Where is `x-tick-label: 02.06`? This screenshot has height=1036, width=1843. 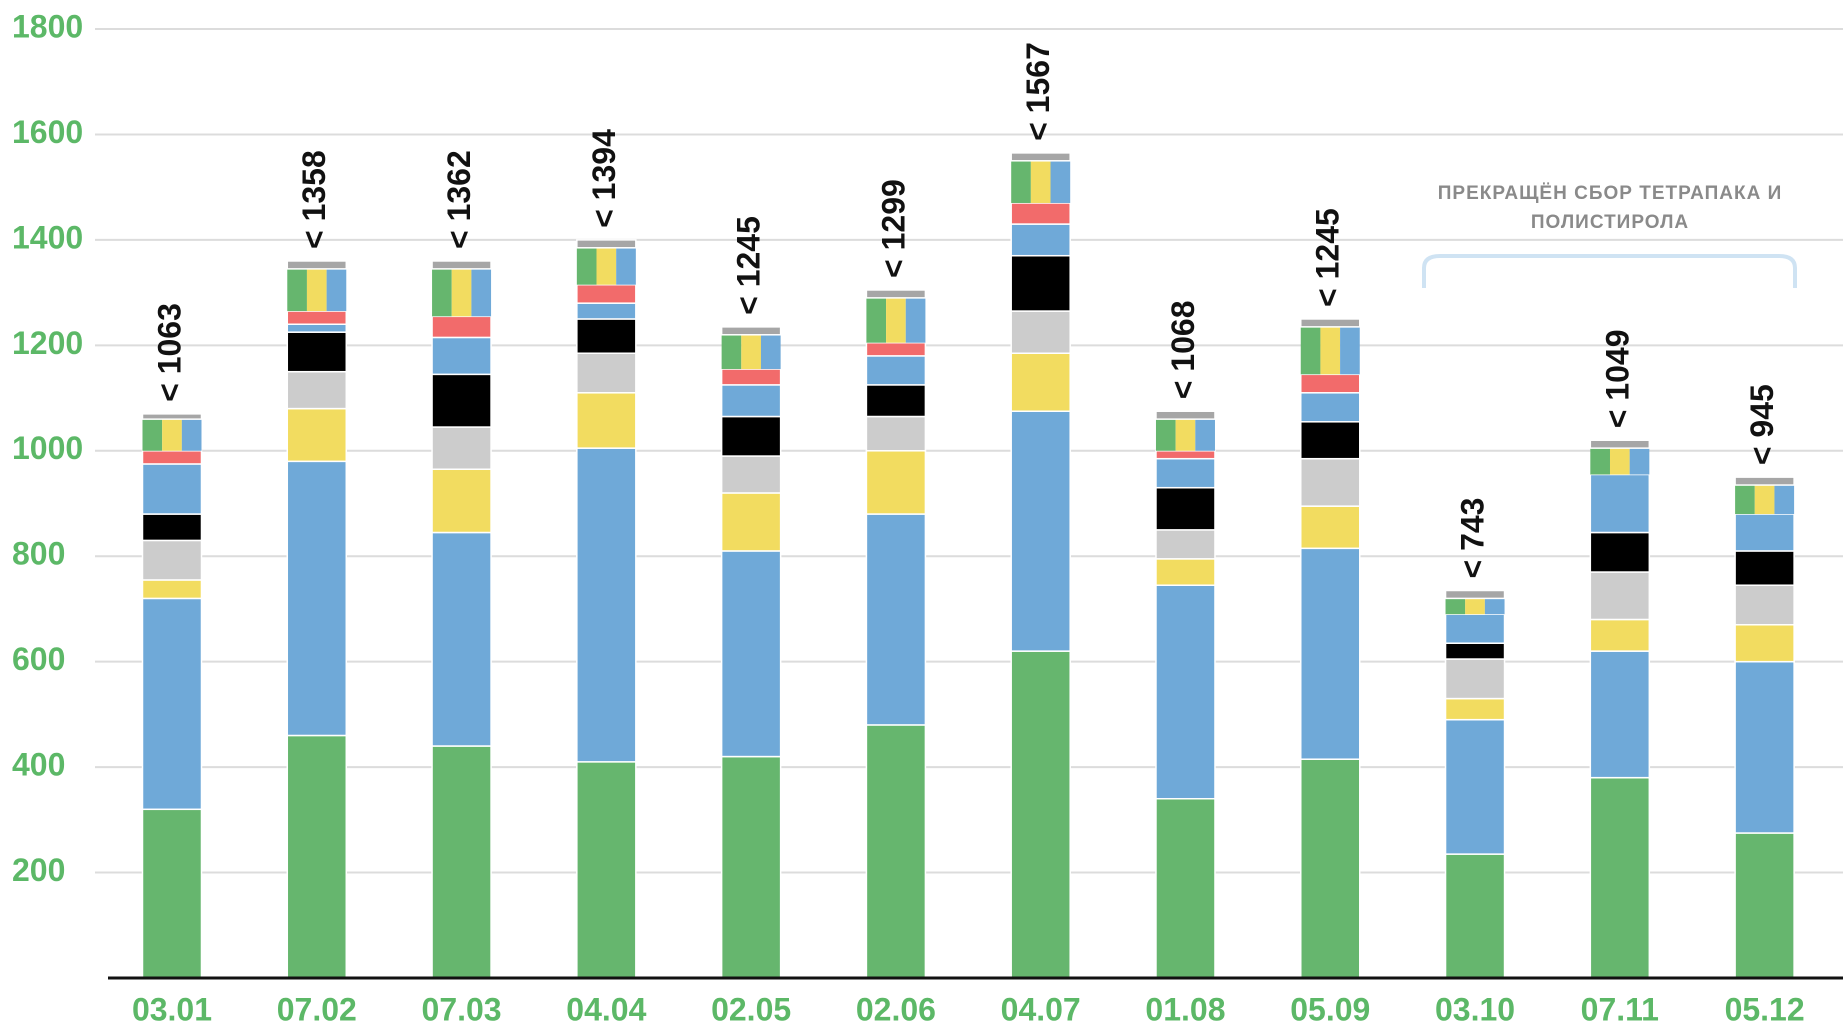
x-tick-label: 02.06 is located at coordinates (896, 1009).